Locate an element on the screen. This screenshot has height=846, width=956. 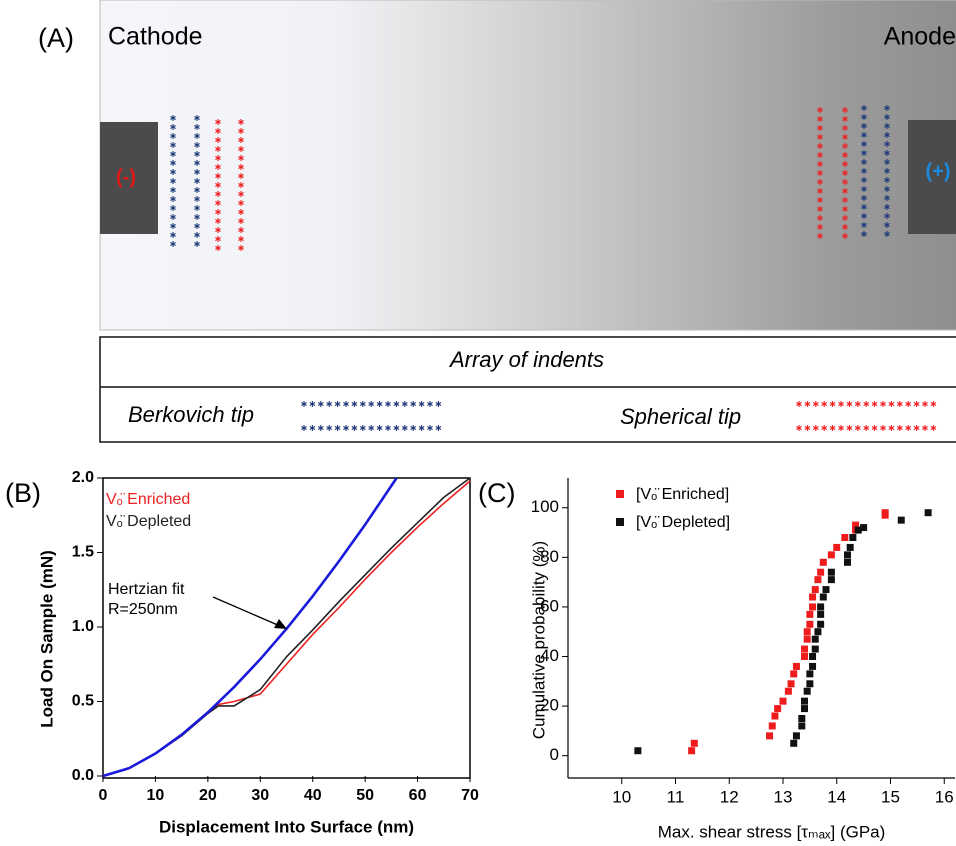
x-tick-label: 30 is located at coordinates (260, 795).